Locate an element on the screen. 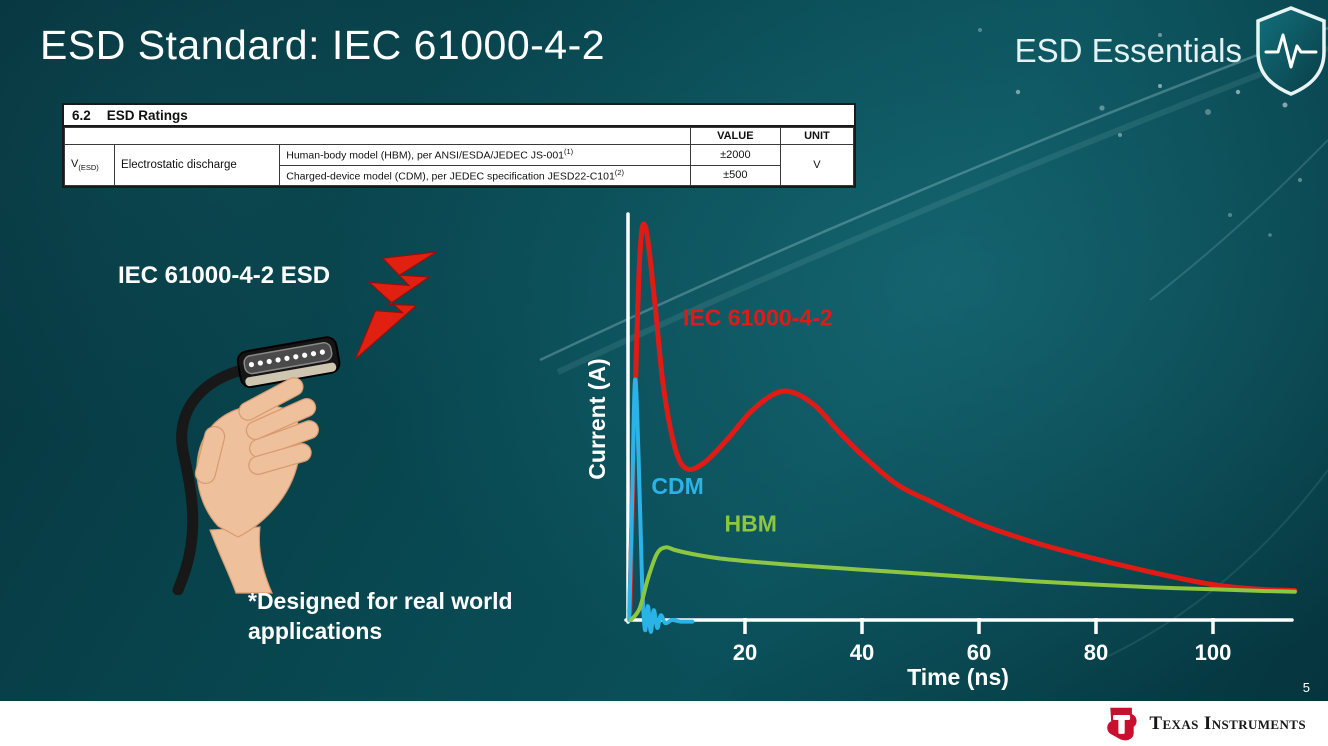 Image resolution: width=1328 pixels, height=746 pixels. param-symbol-subscript: (ESD) is located at coordinates (88, 168).